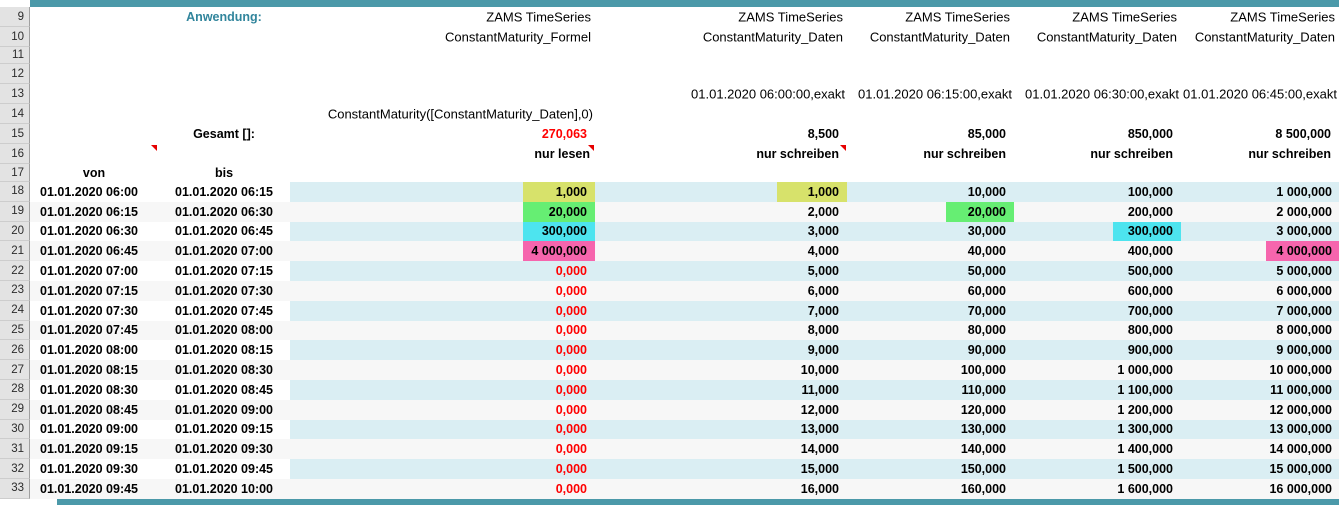 The image size is (1339, 508). Describe the element at coordinates (721, 37) in the screenshot. I see `cell-col2-series: ConstantMaturity_Daten` at that location.